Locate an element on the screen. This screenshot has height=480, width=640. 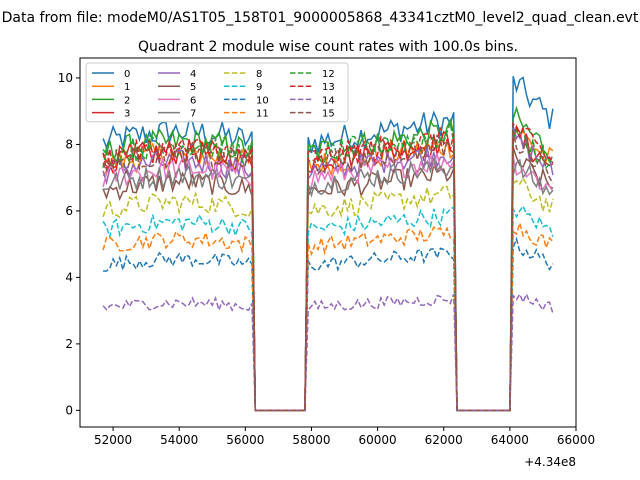
y-tick-label: 6 is located at coordinates (69, 211).